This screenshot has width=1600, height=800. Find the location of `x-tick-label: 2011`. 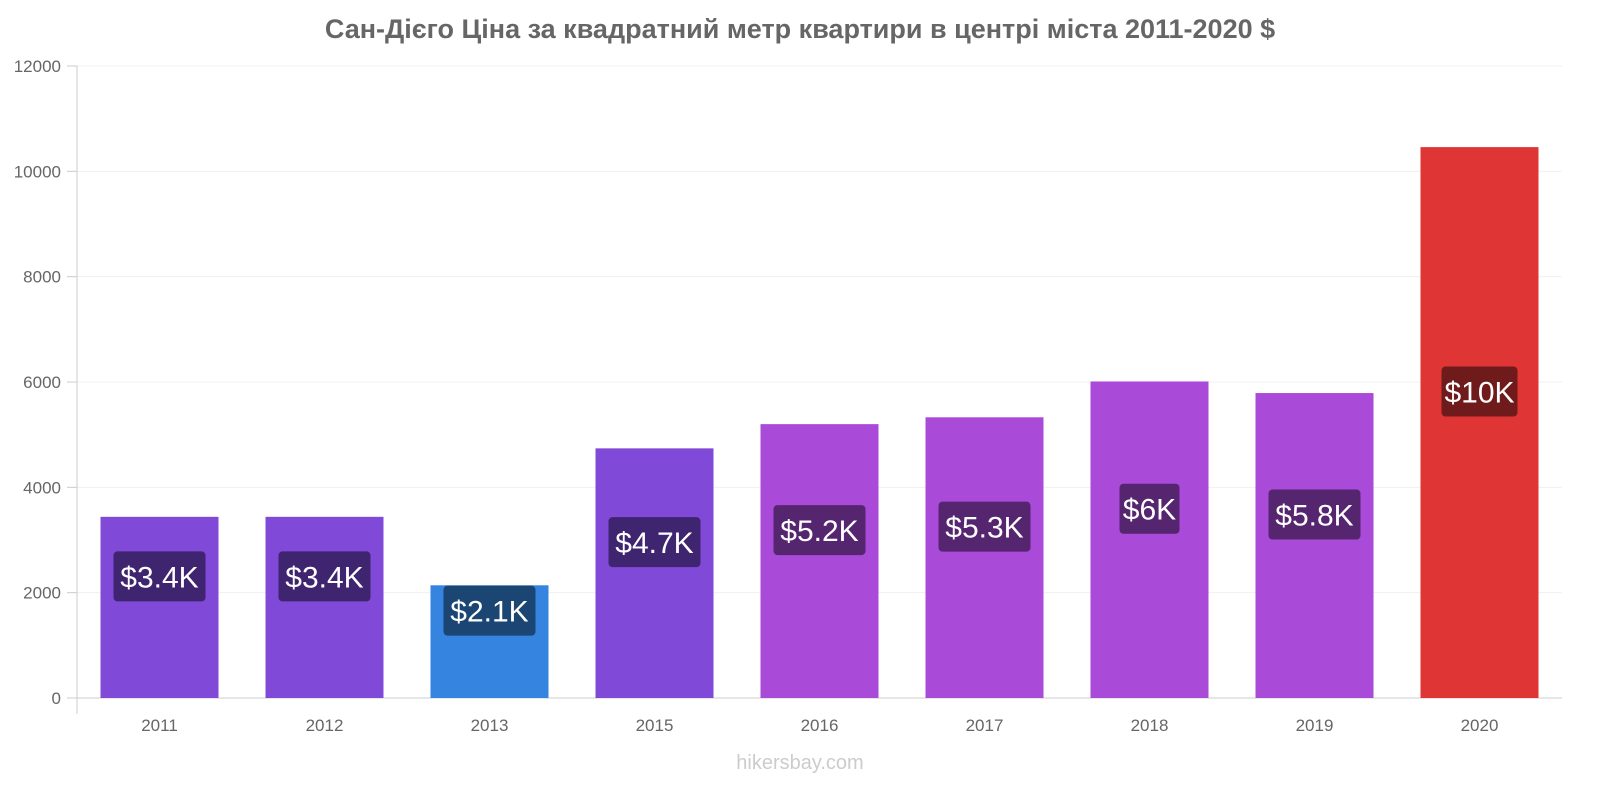

x-tick-label: 2011 is located at coordinates (159, 725).